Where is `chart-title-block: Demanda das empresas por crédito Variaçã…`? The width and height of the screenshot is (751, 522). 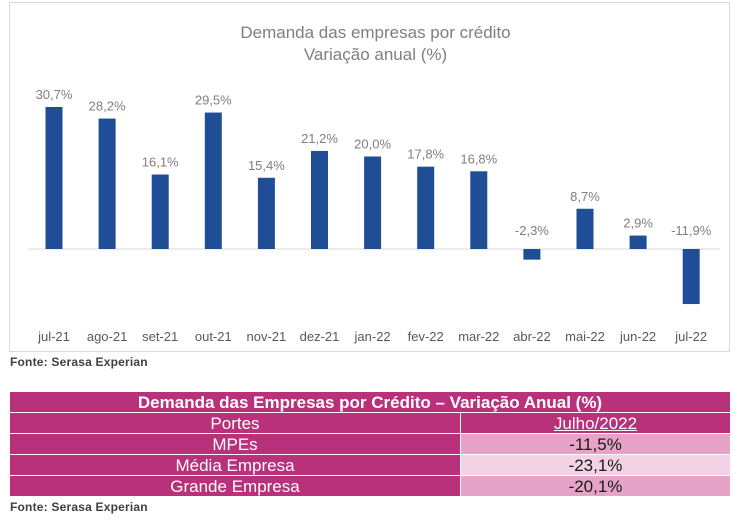 chart-title-block: Demanda das empresas por crédito Variaçã… is located at coordinates (375, 44).